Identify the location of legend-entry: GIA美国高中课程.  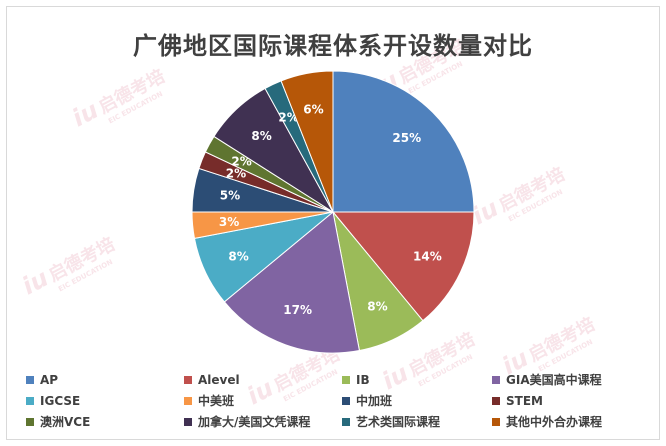
(569, 379).